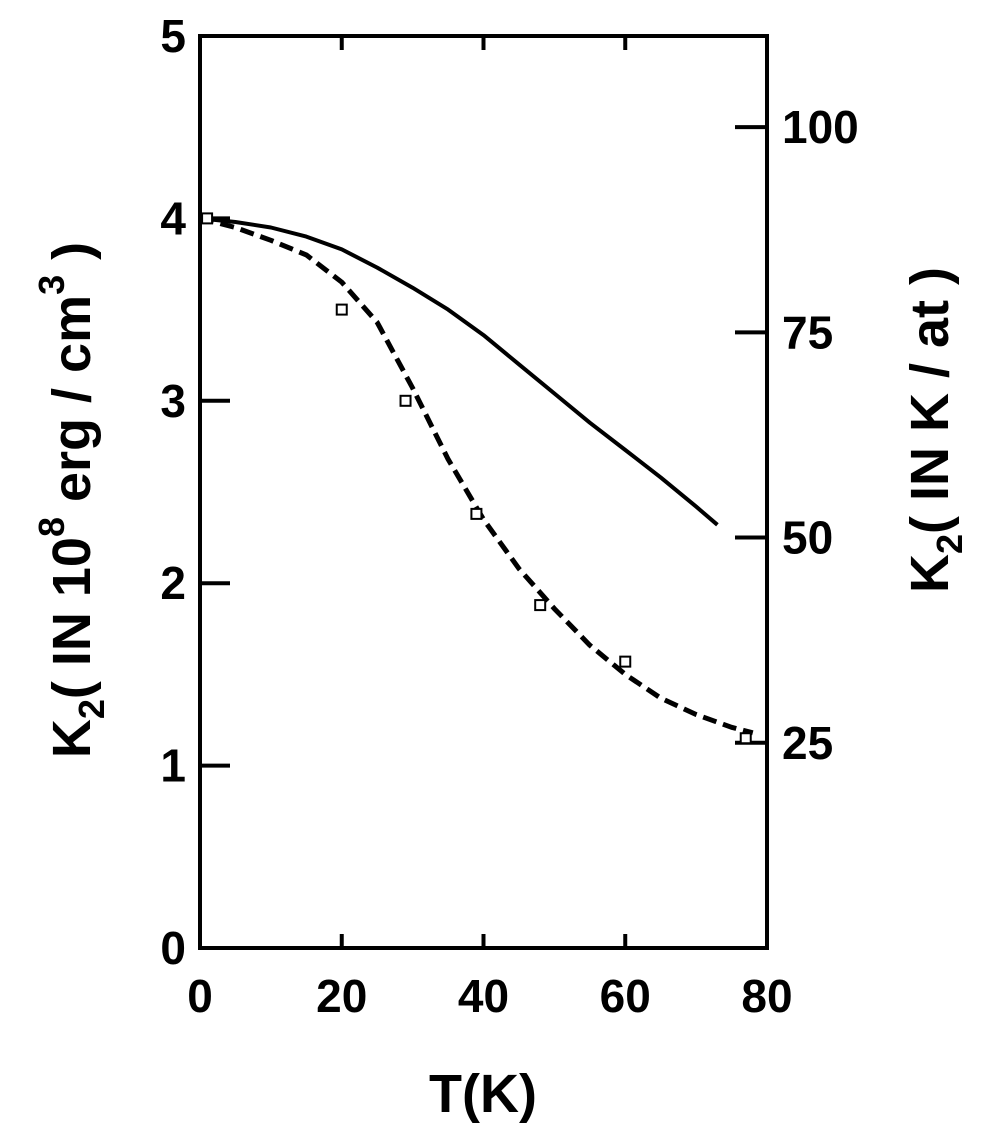 The image size is (982, 1128). I want to click on y-axis-label-sup2: 3, so click(51, 285).